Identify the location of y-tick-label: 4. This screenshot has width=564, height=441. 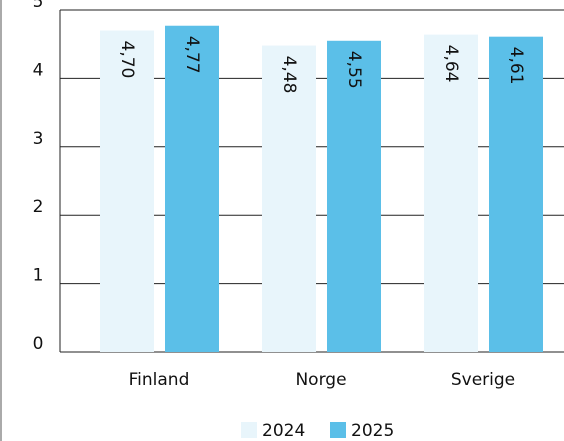
(38, 70).